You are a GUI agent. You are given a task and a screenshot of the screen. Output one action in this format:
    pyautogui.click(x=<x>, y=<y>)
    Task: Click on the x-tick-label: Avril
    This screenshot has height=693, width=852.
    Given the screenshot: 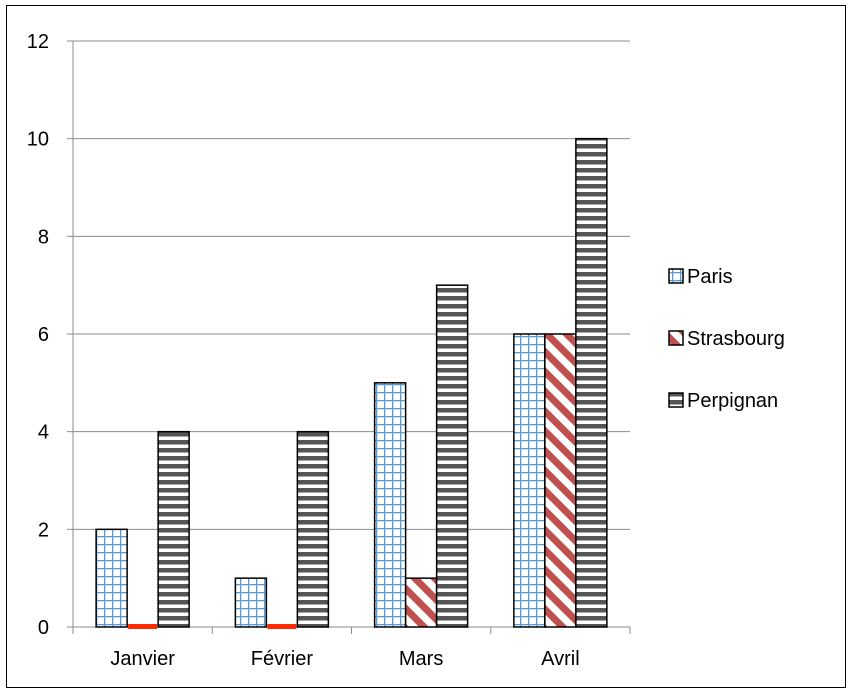 What is the action you would take?
    pyautogui.click(x=560, y=659)
    